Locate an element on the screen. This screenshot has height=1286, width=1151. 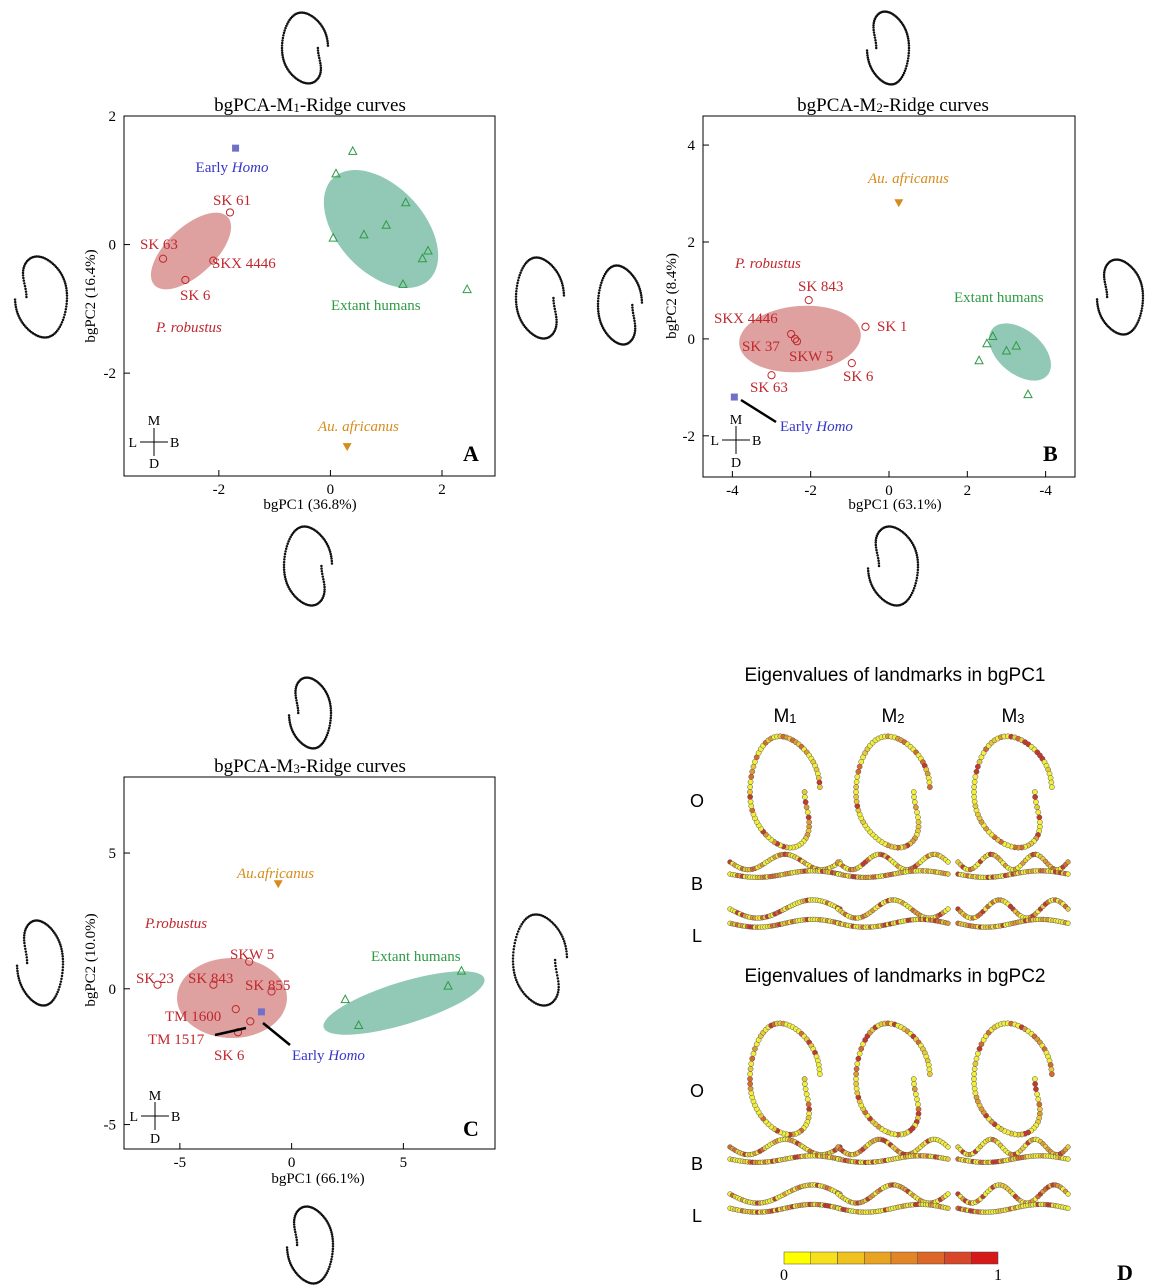
panel-a-outline-bottom is located at coordinates (308, 566).